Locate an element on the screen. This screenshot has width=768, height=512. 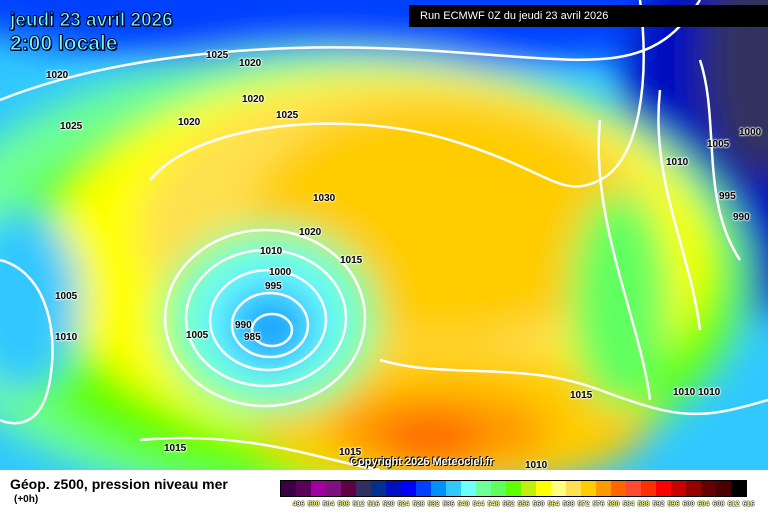
isobar-label: 995 is located at coordinates (727, 196).